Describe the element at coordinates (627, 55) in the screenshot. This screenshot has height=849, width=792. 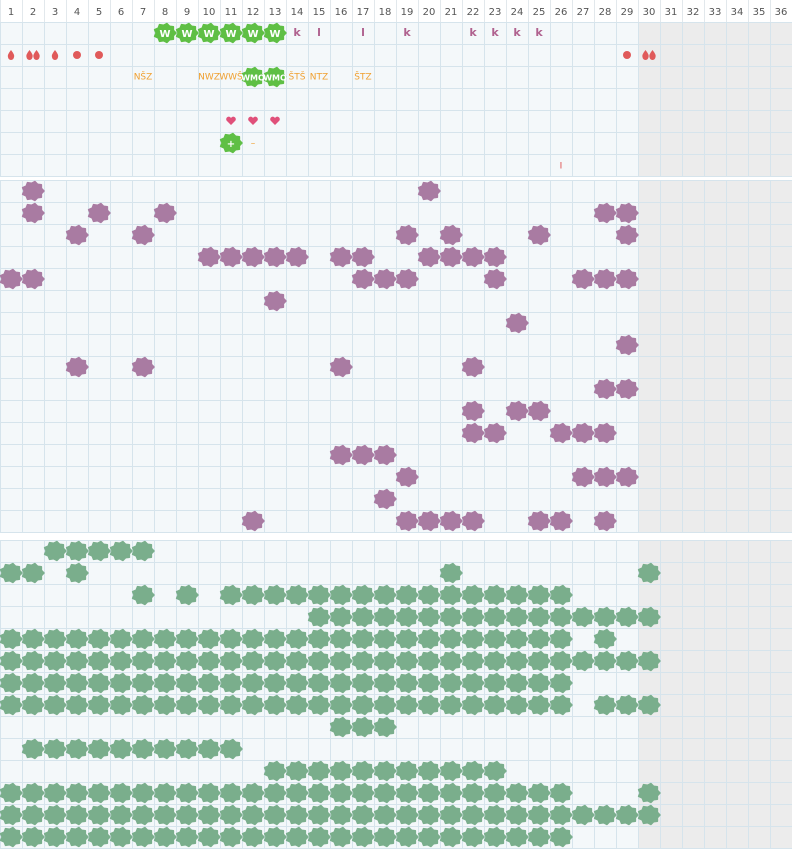
I see `dot-icon` at that location.